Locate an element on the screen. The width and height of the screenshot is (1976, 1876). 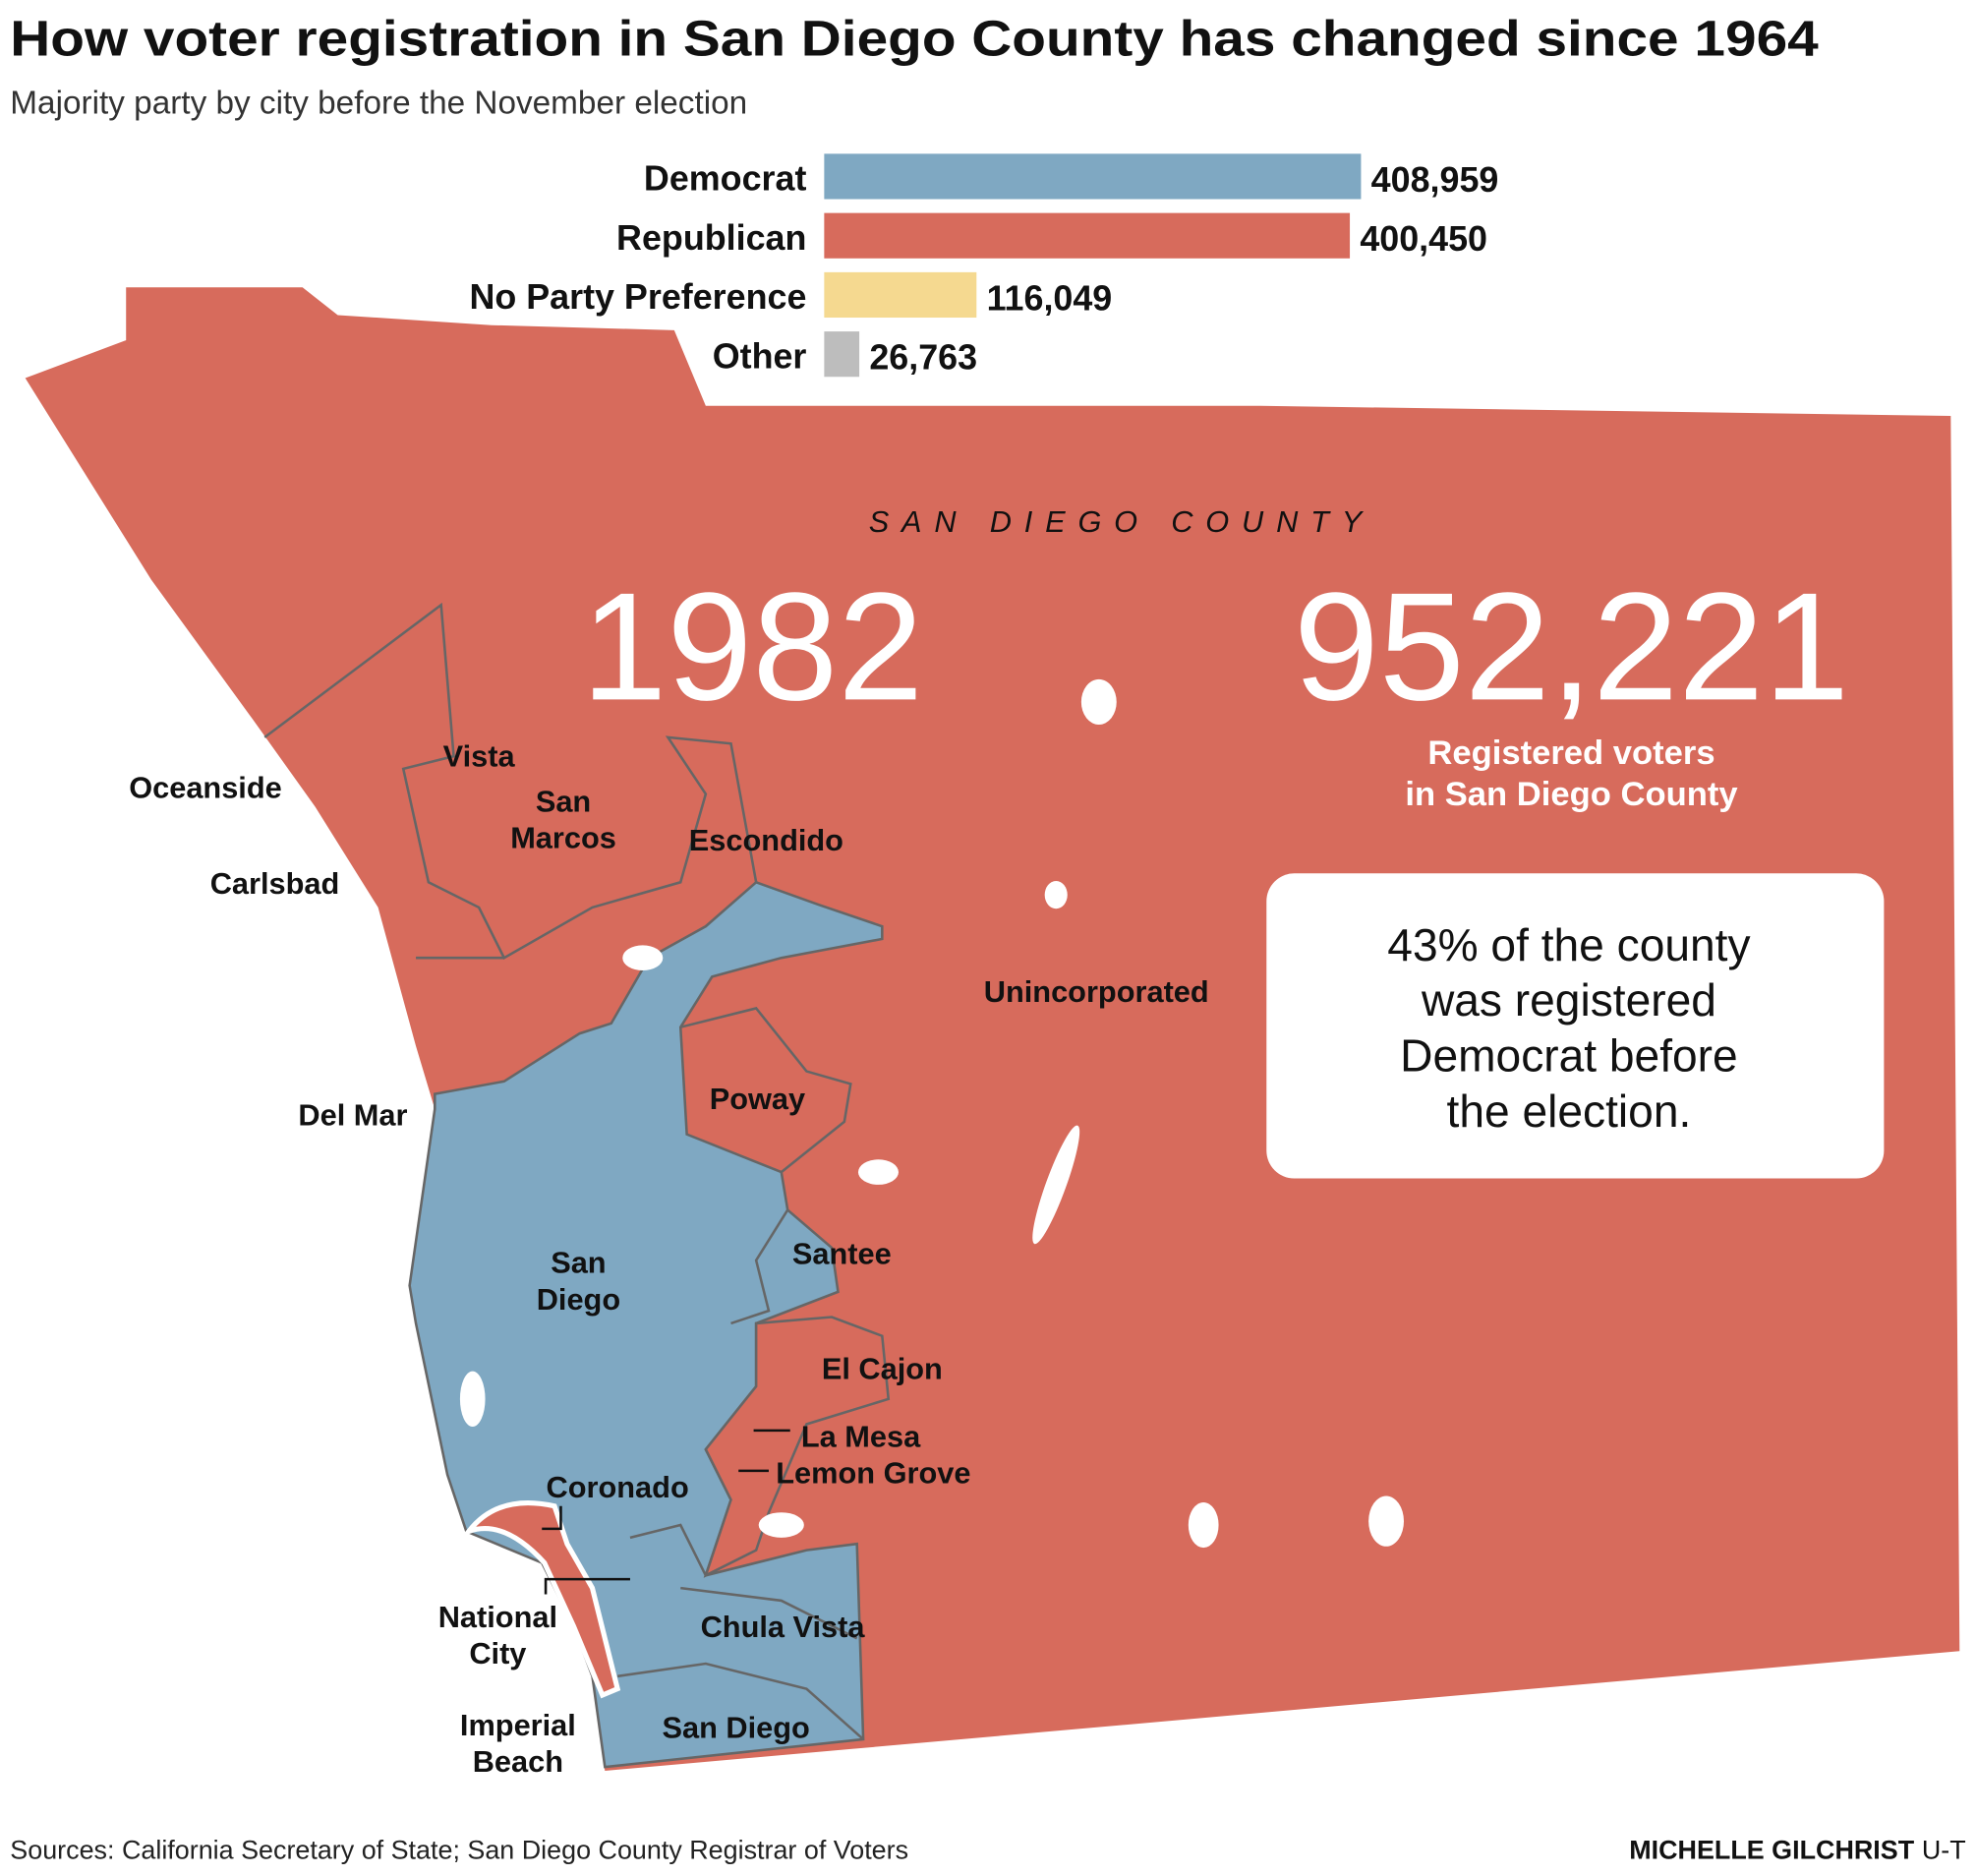
place-line: Escondido is located at coordinates (766, 840).